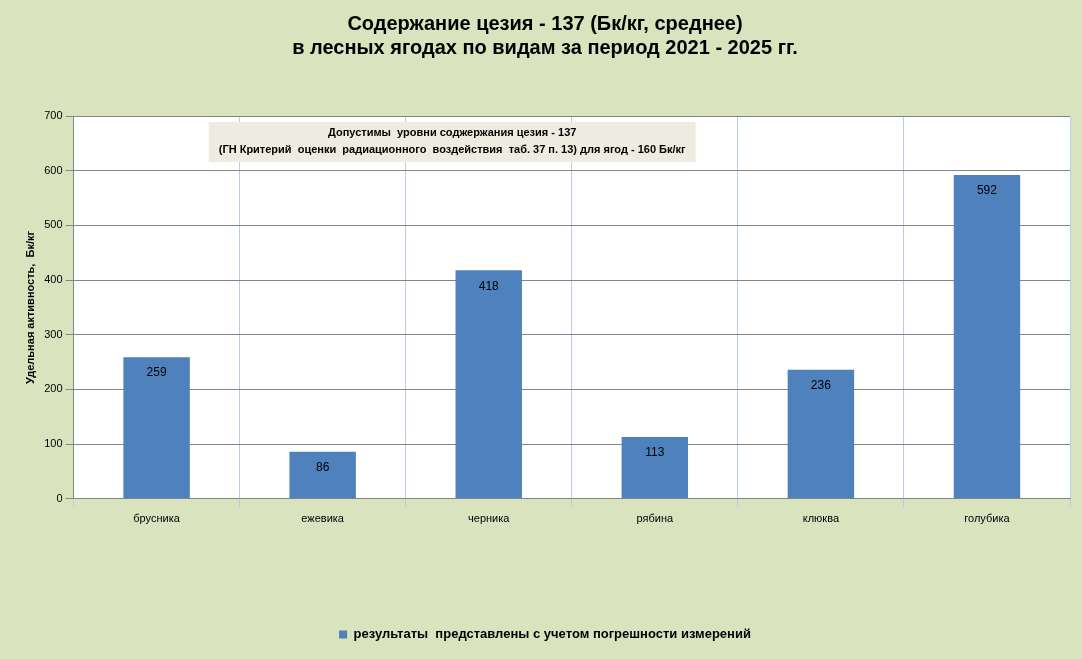  I want to click on x-tick-label: ежевика, so click(323, 518).